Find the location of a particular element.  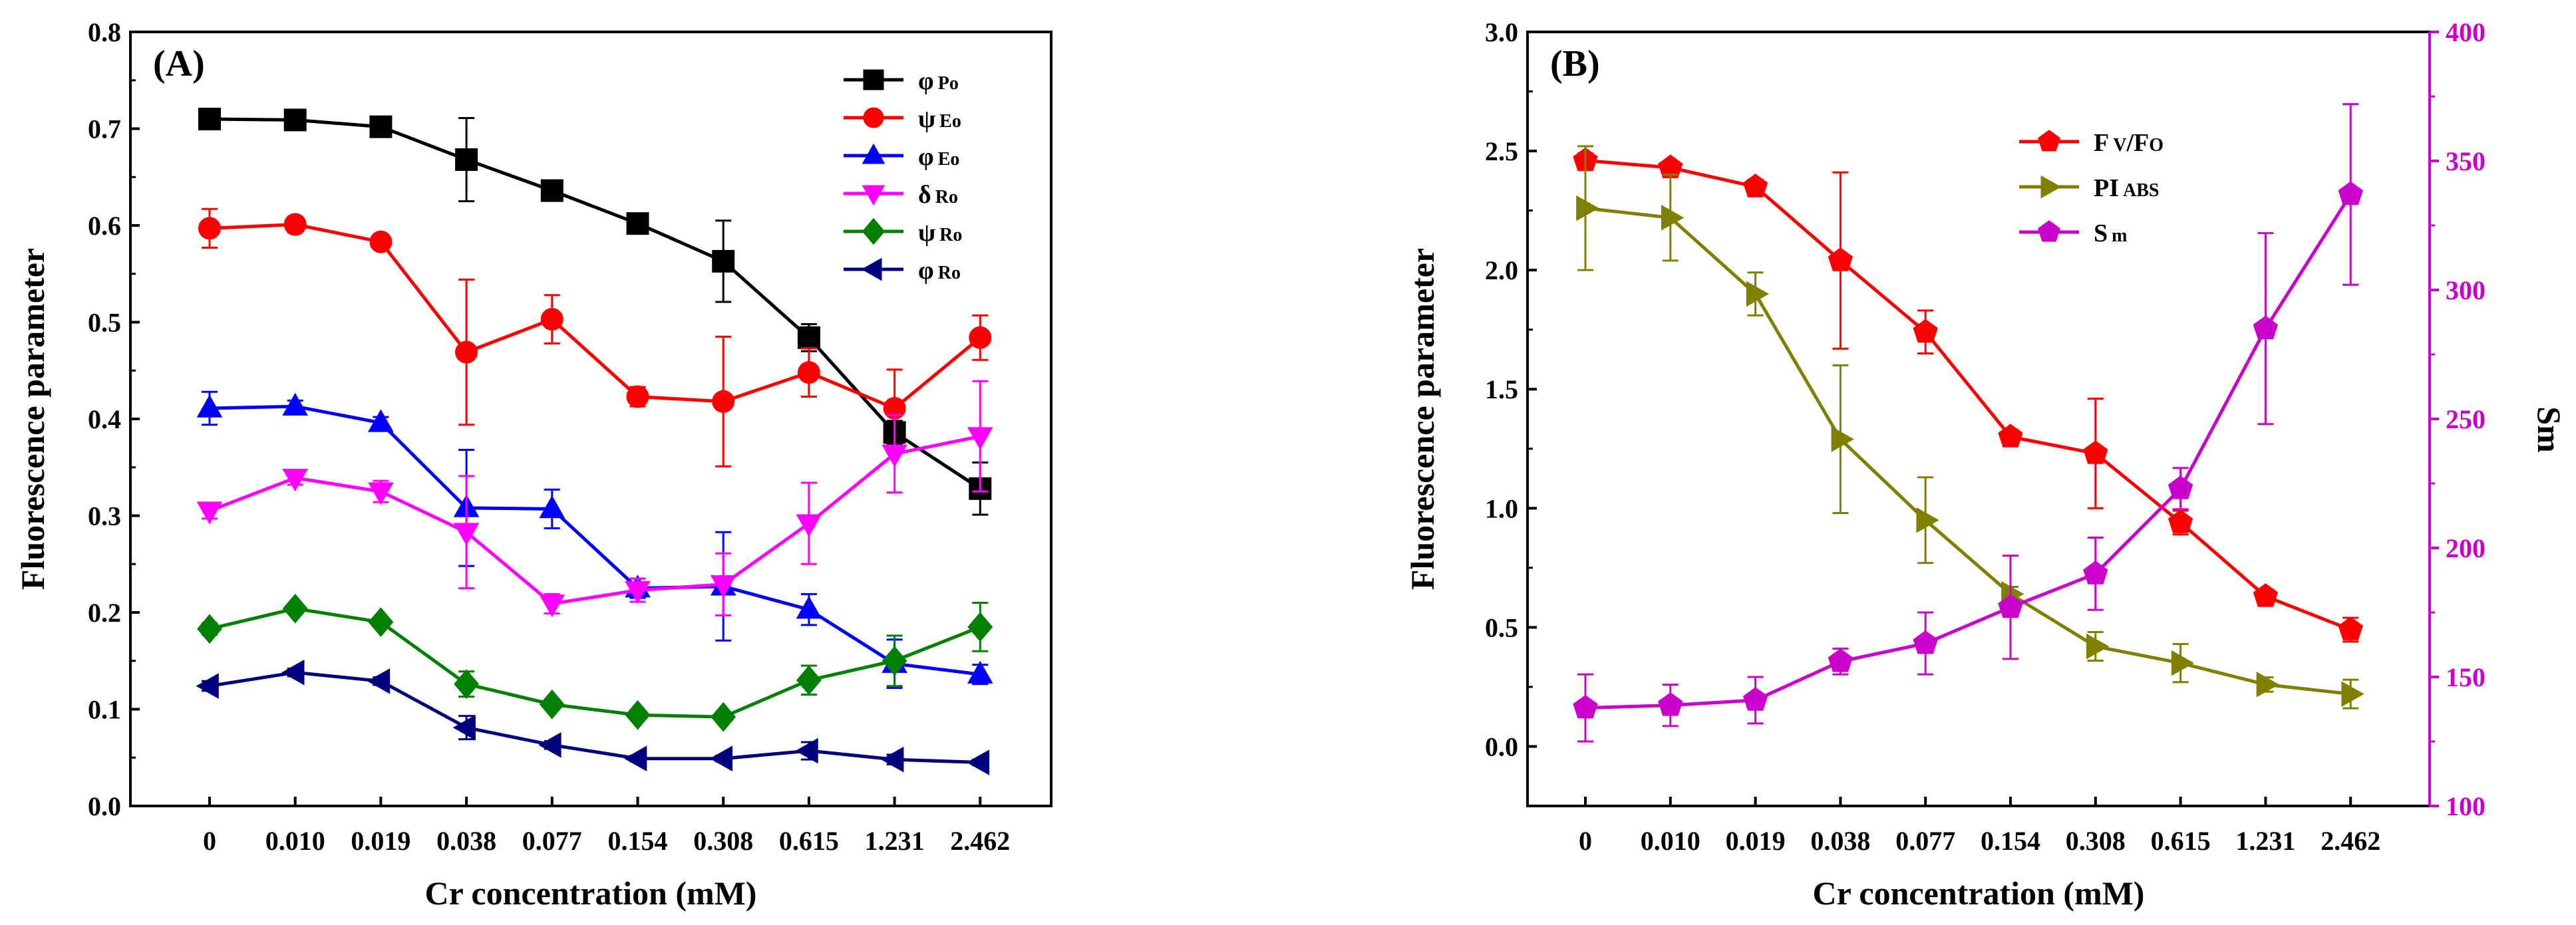

y2-tick-label: 200 is located at coordinates (2466, 548).